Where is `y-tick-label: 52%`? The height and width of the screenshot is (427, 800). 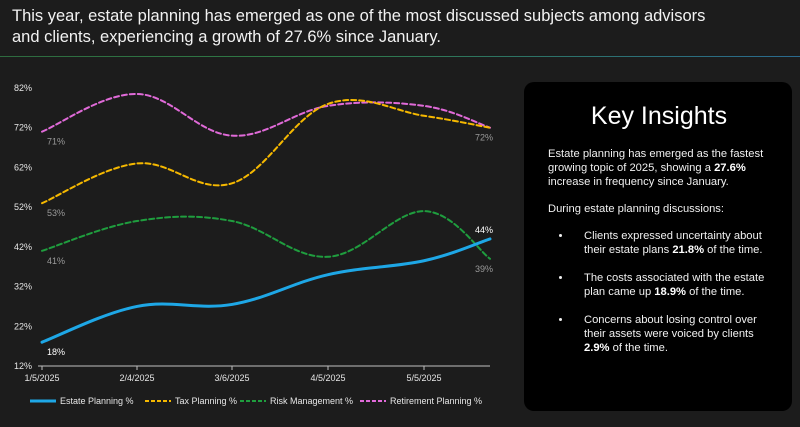 y-tick-label: 52% is located at coordinates (23, 207).